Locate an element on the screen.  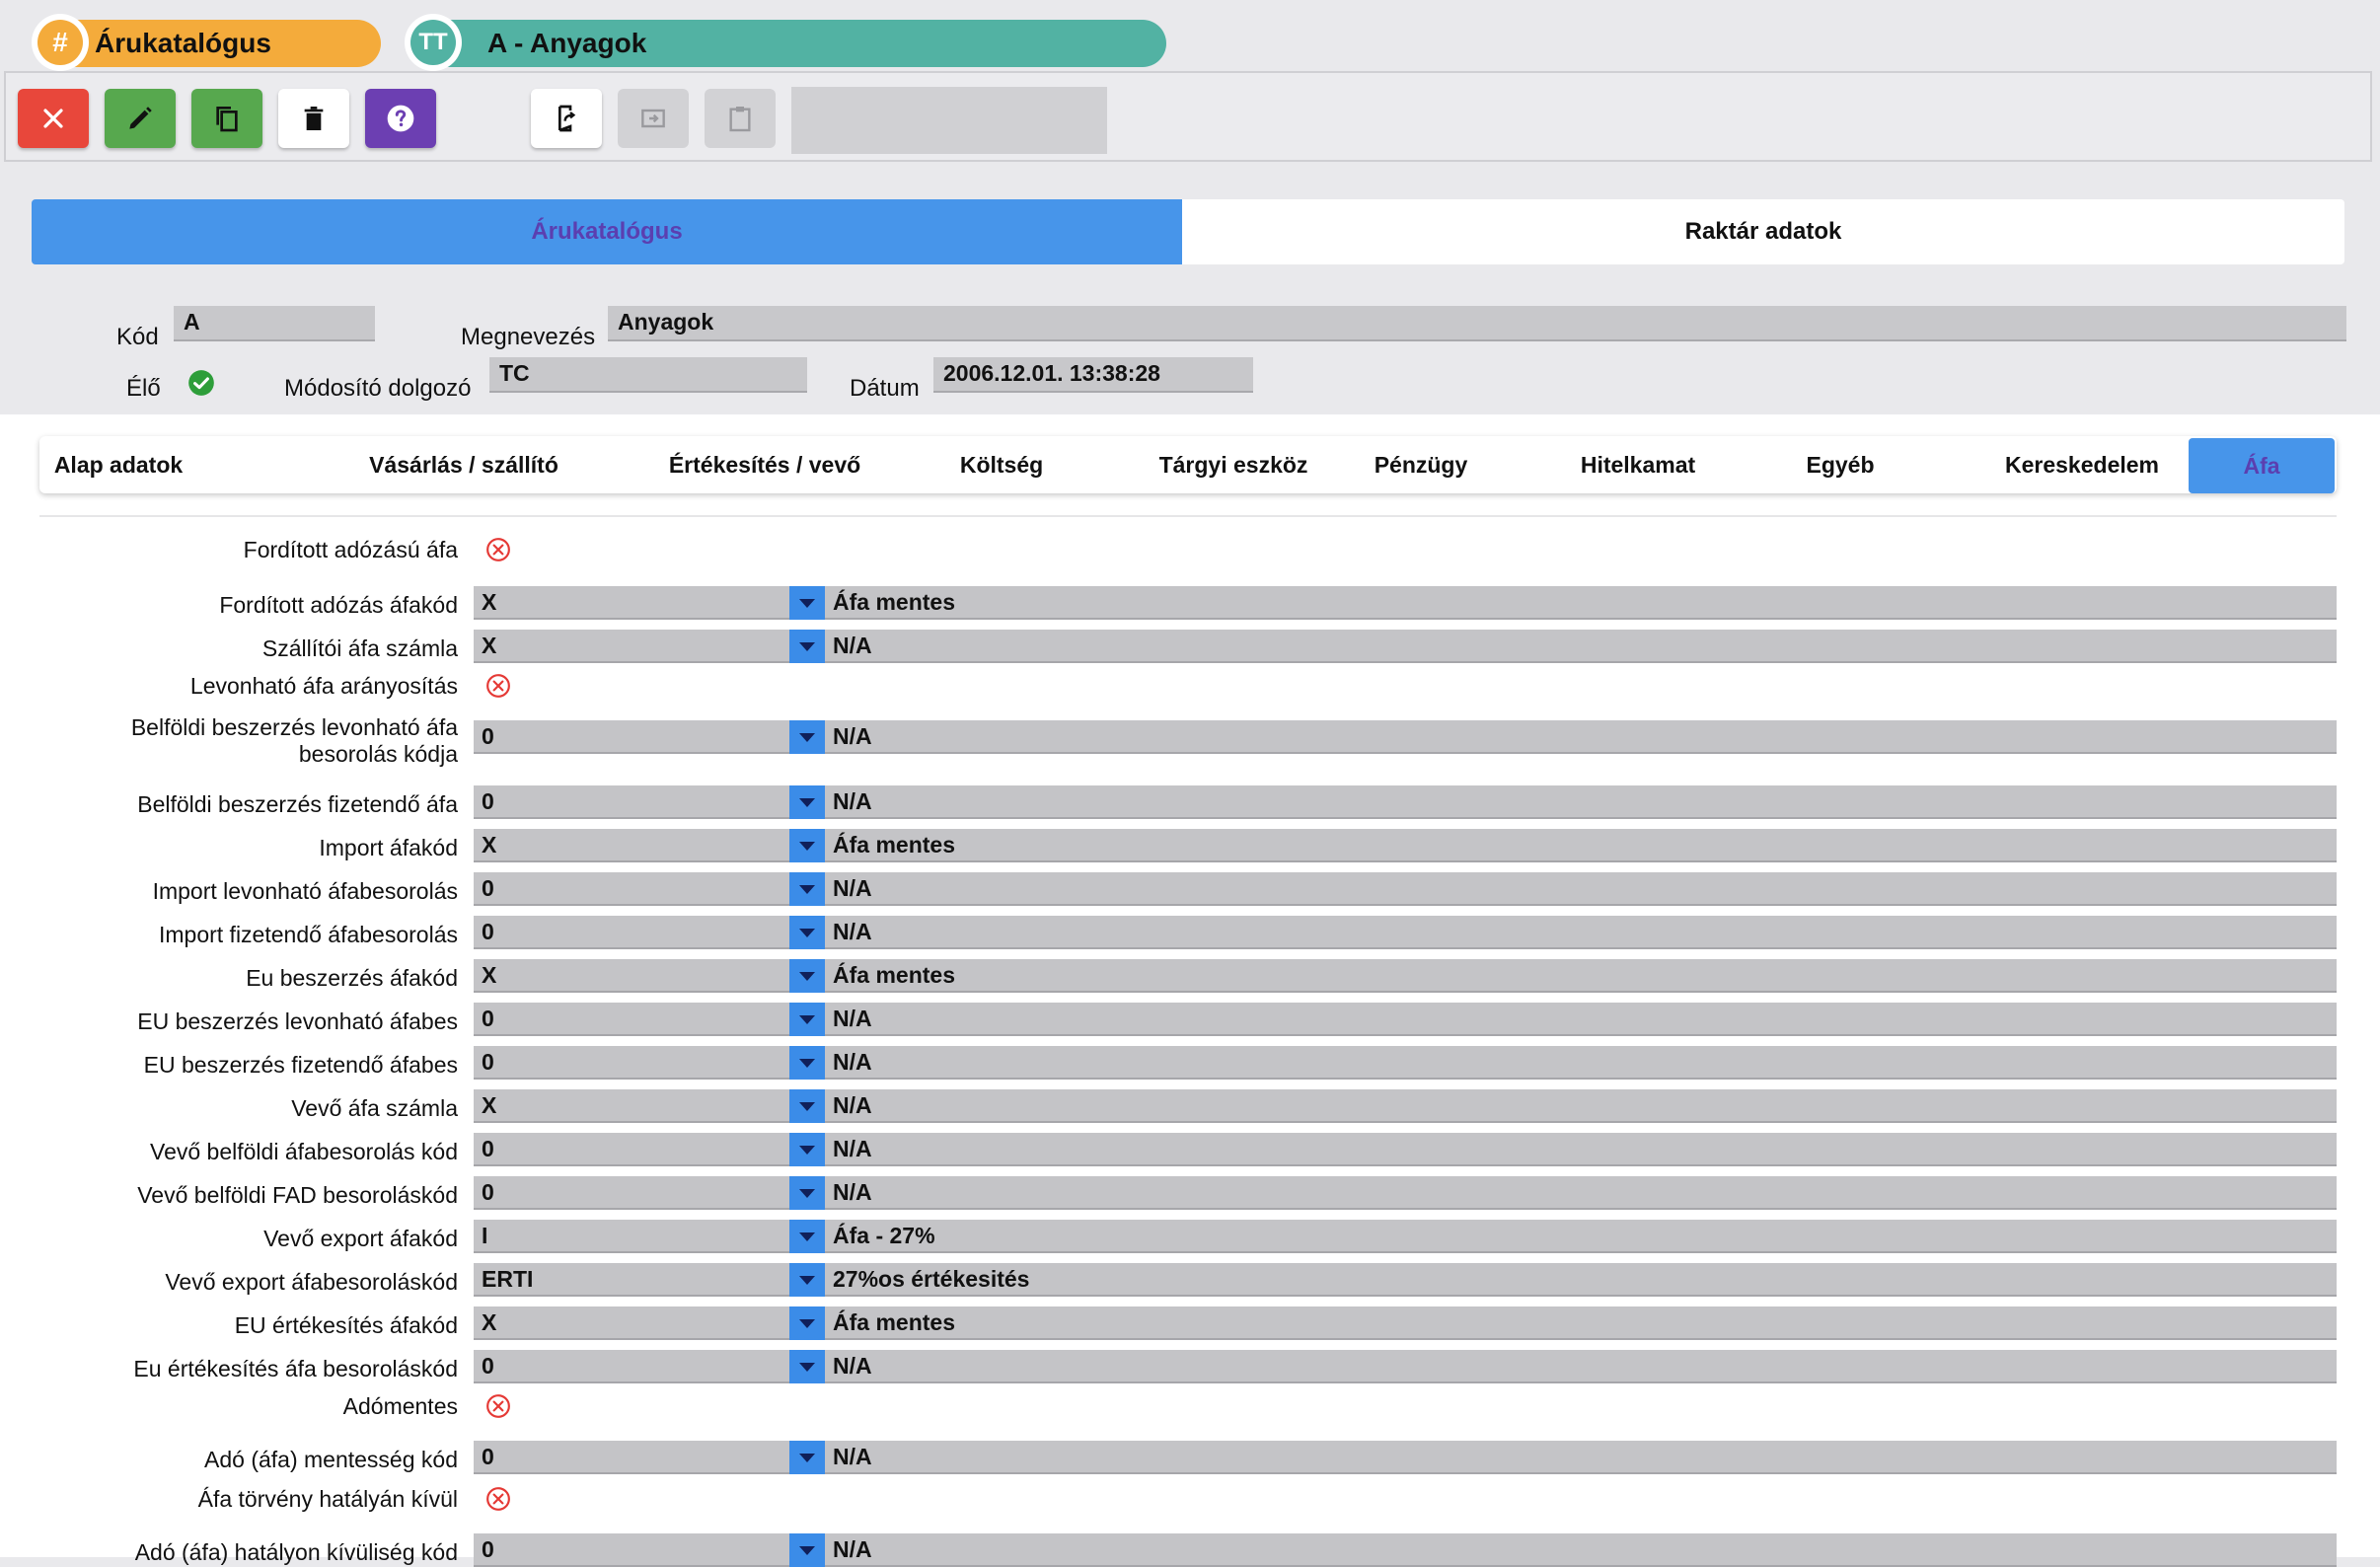
hash-icon: # is located at coordinates (60, 42).